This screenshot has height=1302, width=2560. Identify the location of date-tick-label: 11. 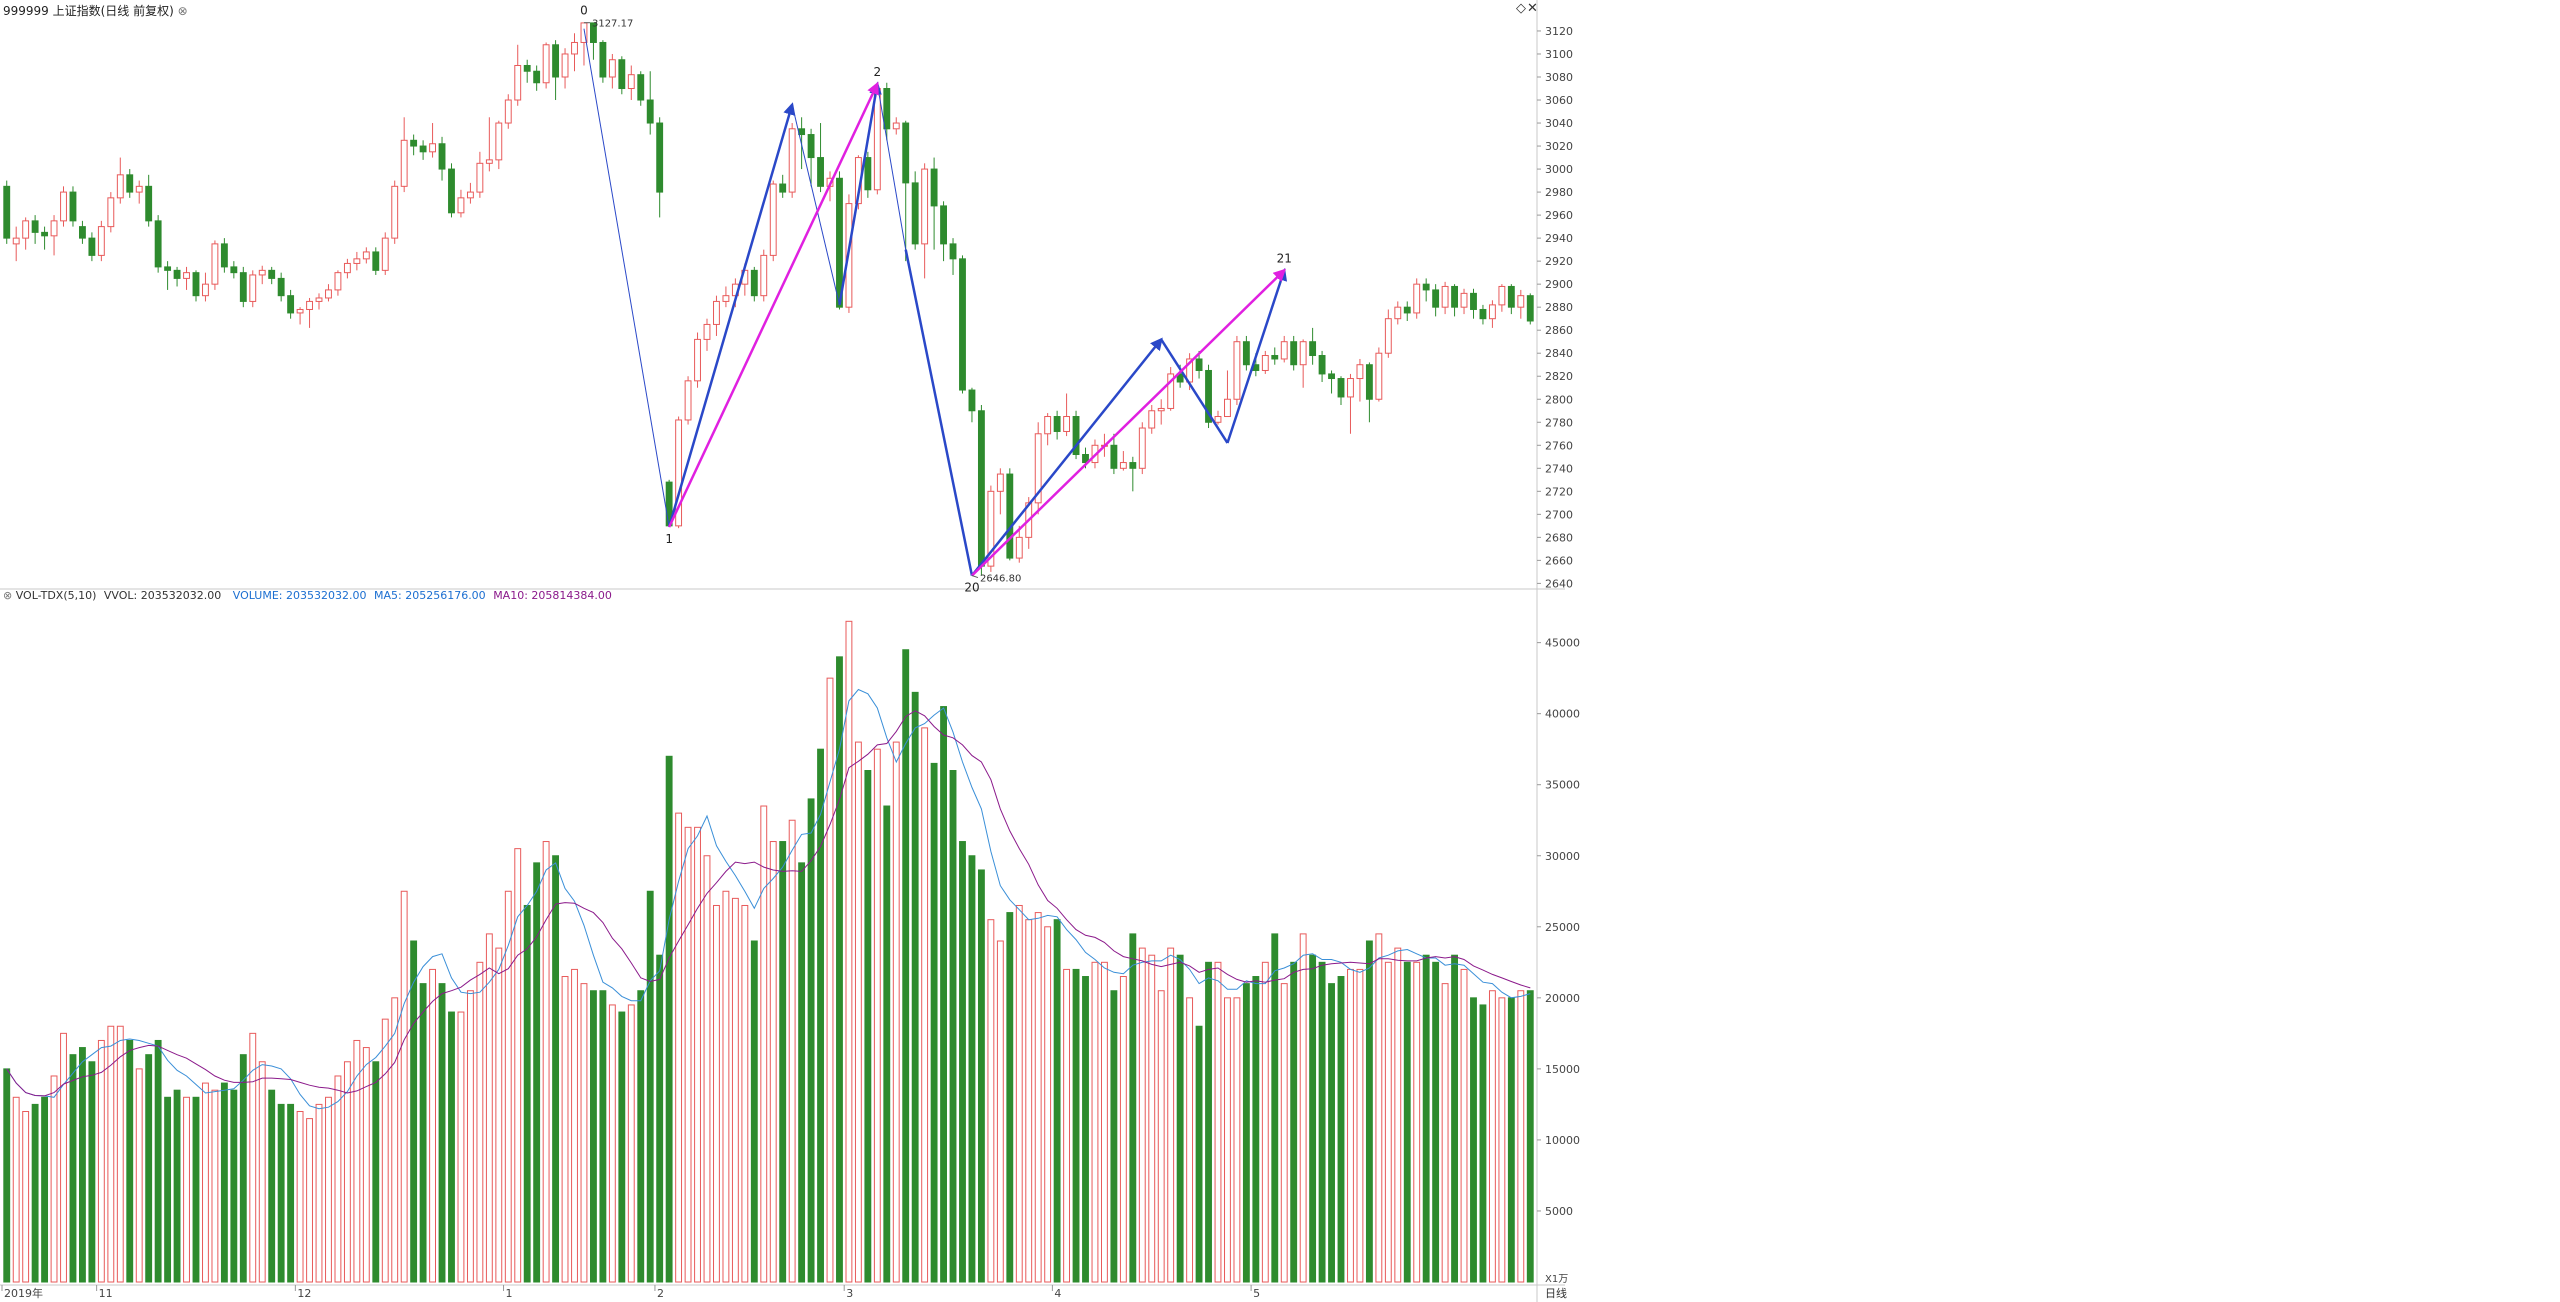
(106, 1293).